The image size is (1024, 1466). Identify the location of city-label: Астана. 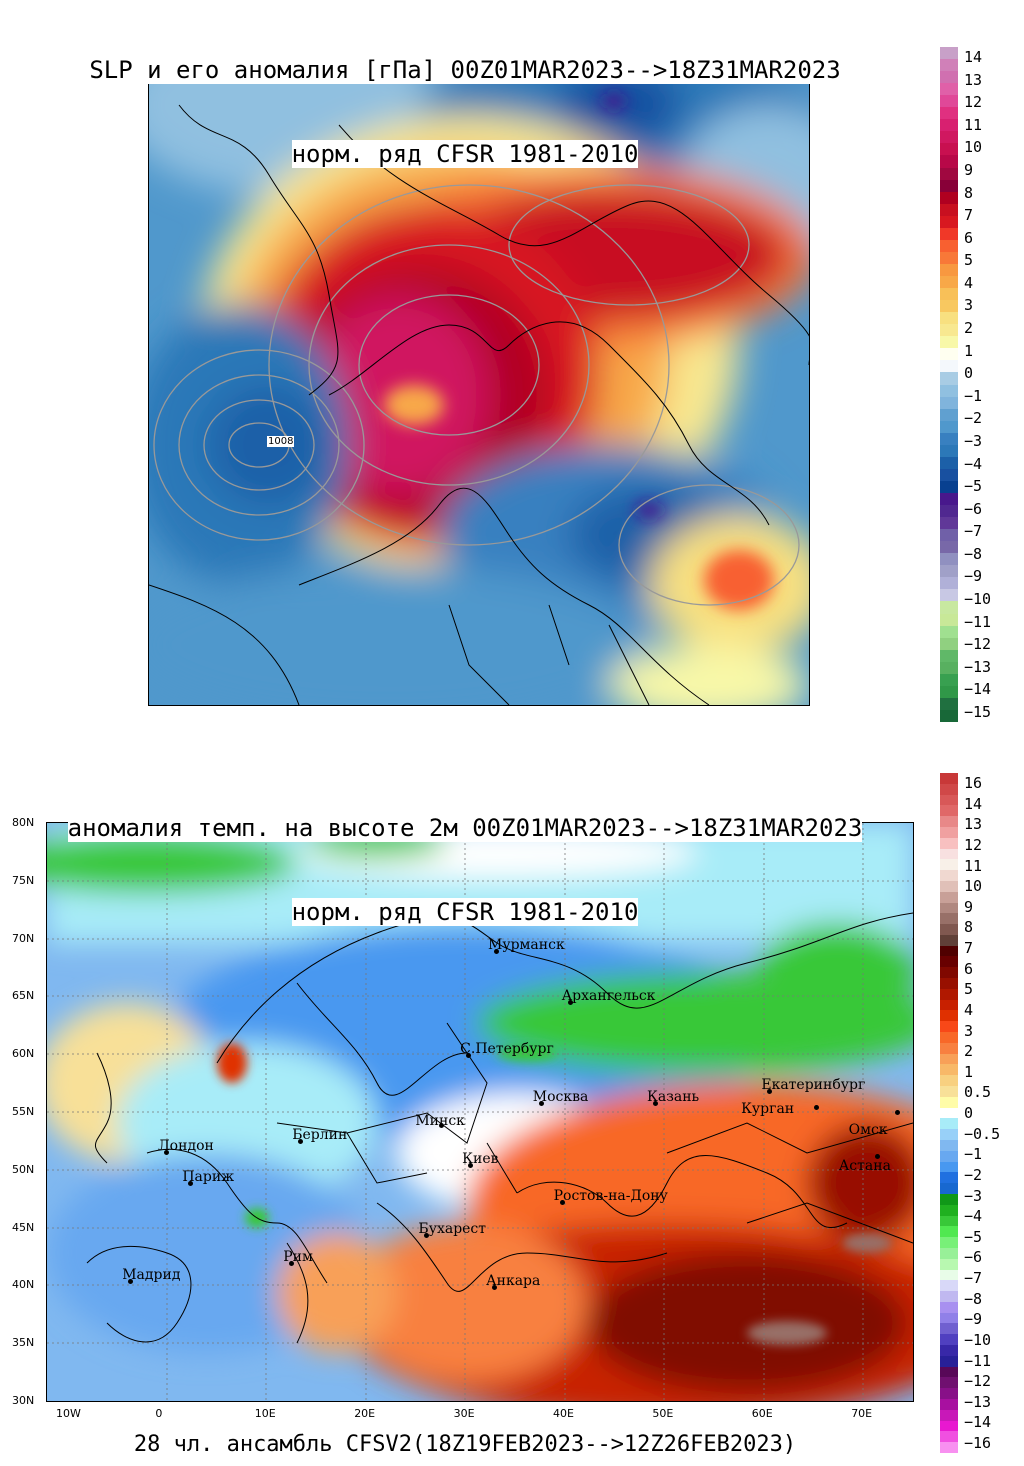
(864, 1165).